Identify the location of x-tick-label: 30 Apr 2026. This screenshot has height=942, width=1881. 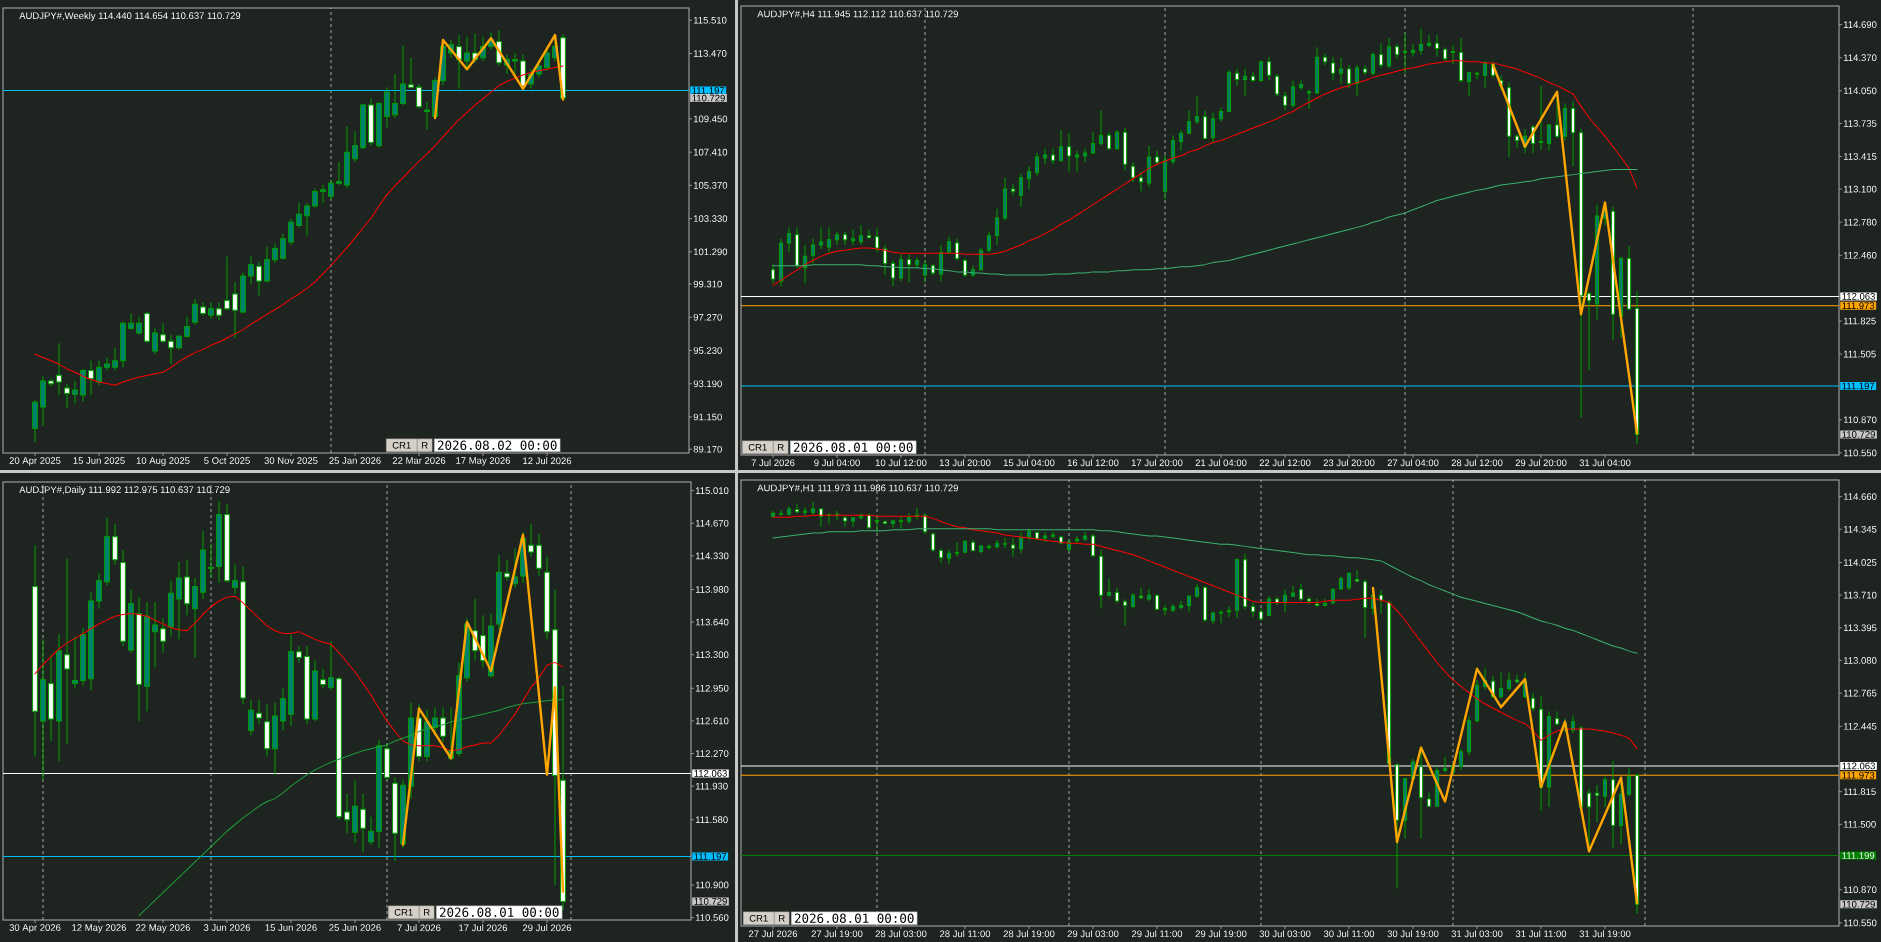
(35, 928).